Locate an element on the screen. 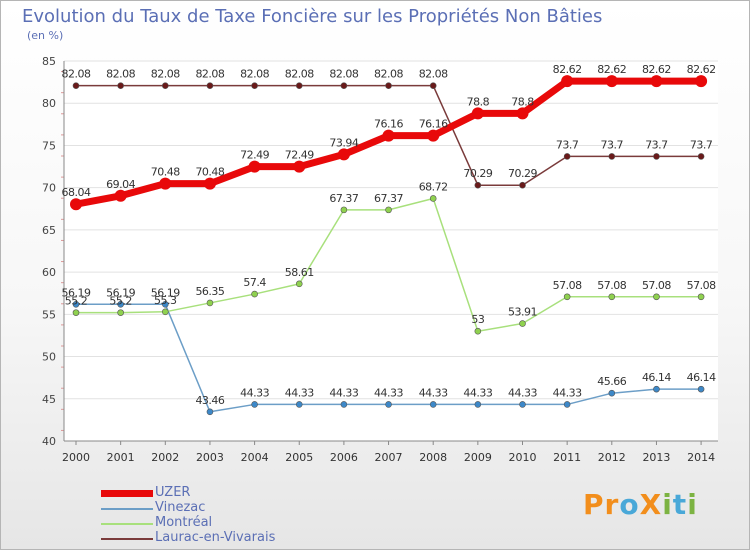 Image resolution: width=750 pixels, height=550 pixels. data-label: 67.37 is located at coordinates (388, 198).